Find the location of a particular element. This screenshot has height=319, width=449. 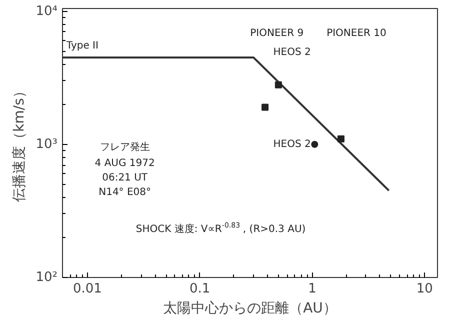

y-tick-label: 10³ is located at coordinates (47, 144).